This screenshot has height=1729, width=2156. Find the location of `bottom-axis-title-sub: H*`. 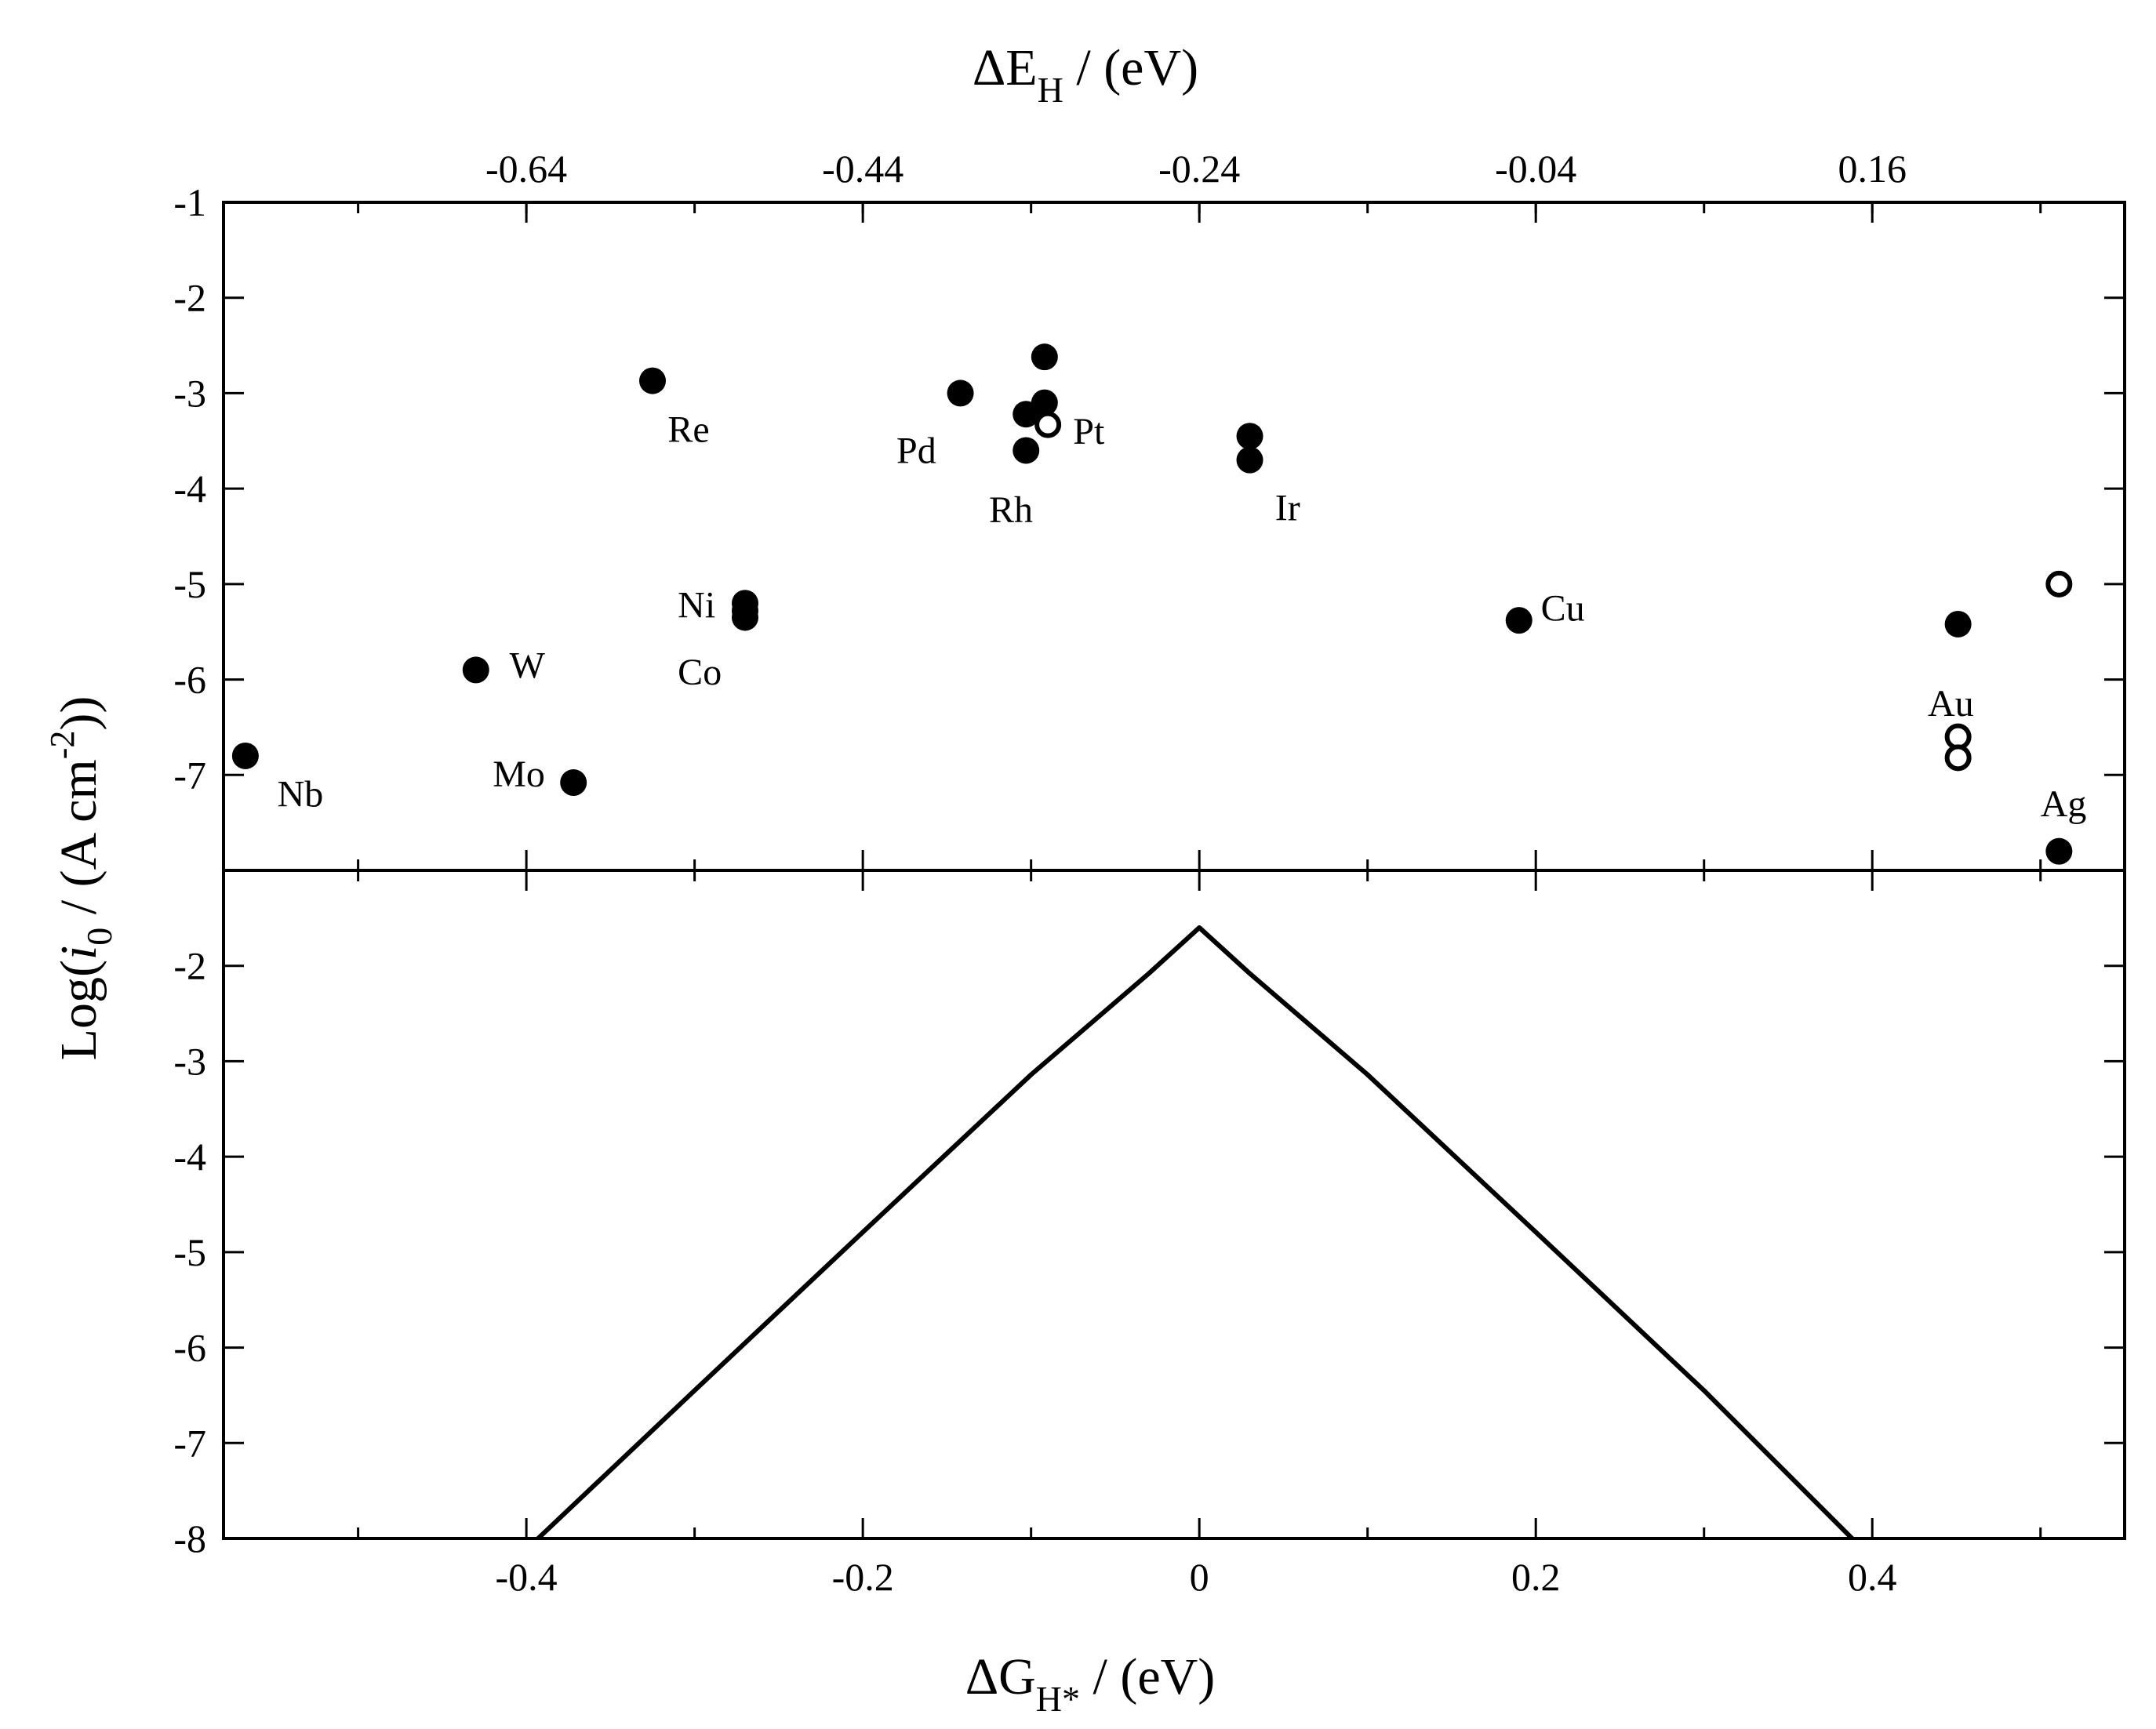

bottom-axis-title-sub: H* is located at coordinates (1058, 1699).